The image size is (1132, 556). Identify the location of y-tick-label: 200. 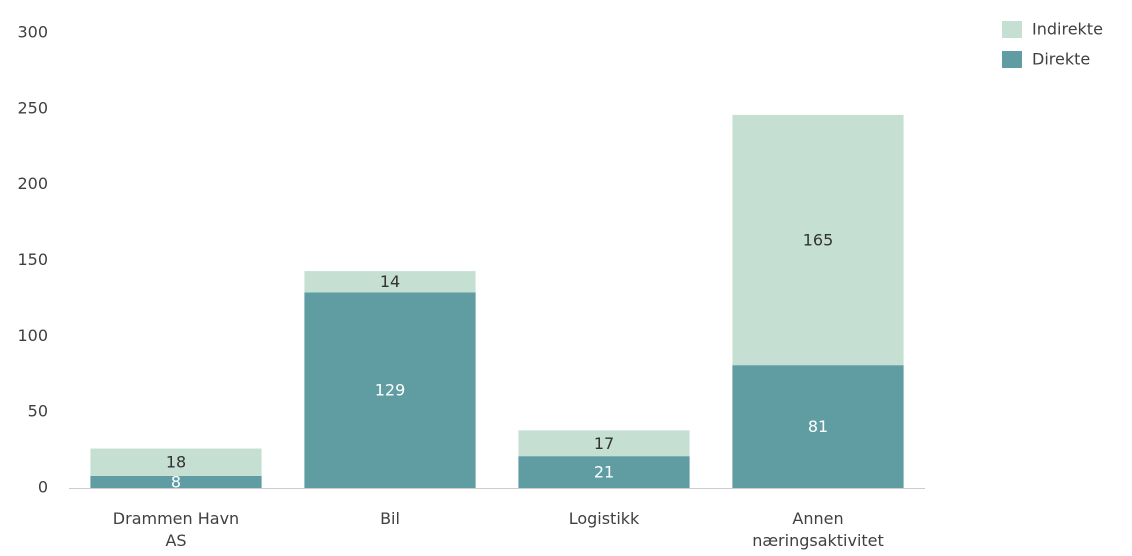
(32, 183).